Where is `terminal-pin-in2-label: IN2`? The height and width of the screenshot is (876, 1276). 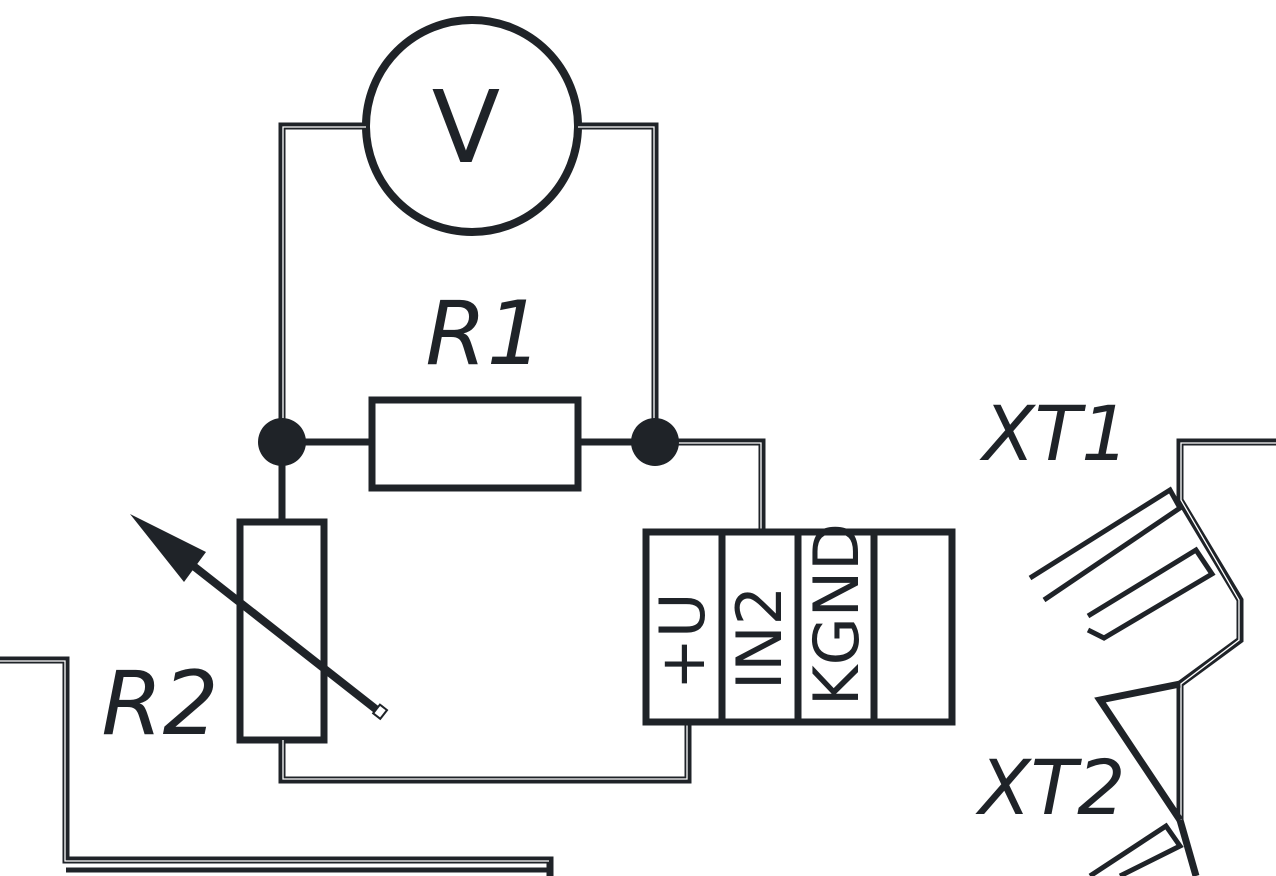
terminal-pin-in2-label: IN2 is located at coordinates (759, 638).